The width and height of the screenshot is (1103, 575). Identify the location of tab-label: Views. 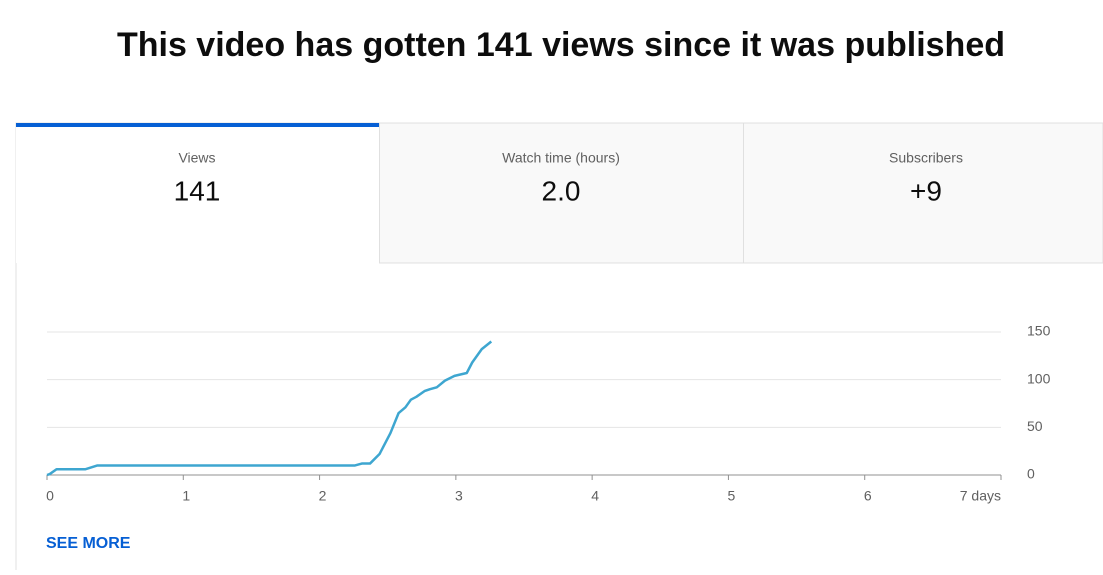
(196, 158).